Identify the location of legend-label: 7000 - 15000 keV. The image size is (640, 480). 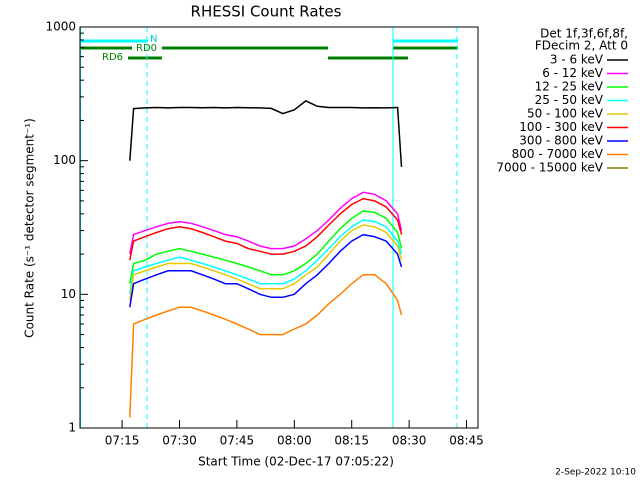
(549, 168).